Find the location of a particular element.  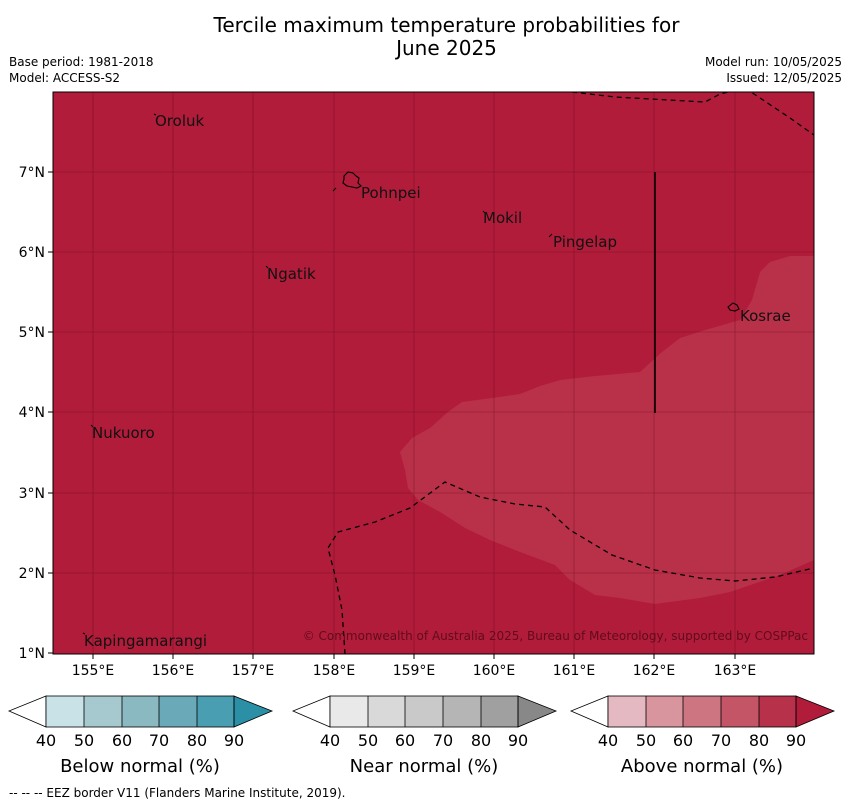

cbar-below-tick-40: 40 is located at coordinates (46, 740).